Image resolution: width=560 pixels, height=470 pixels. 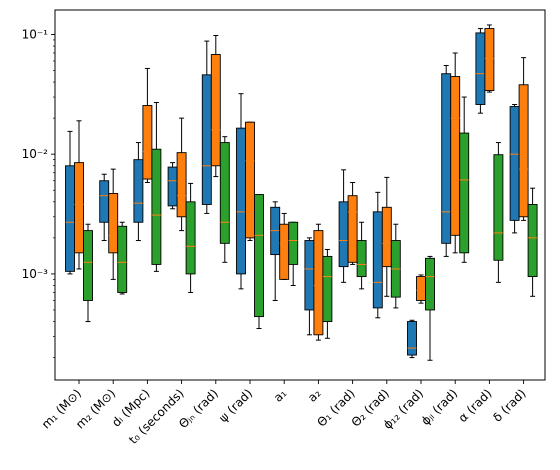 What do you see at coordinates (35, 154) in the screenshot?
I see `y-tick-label: 10⁻²` at bounding box center [35, 154].